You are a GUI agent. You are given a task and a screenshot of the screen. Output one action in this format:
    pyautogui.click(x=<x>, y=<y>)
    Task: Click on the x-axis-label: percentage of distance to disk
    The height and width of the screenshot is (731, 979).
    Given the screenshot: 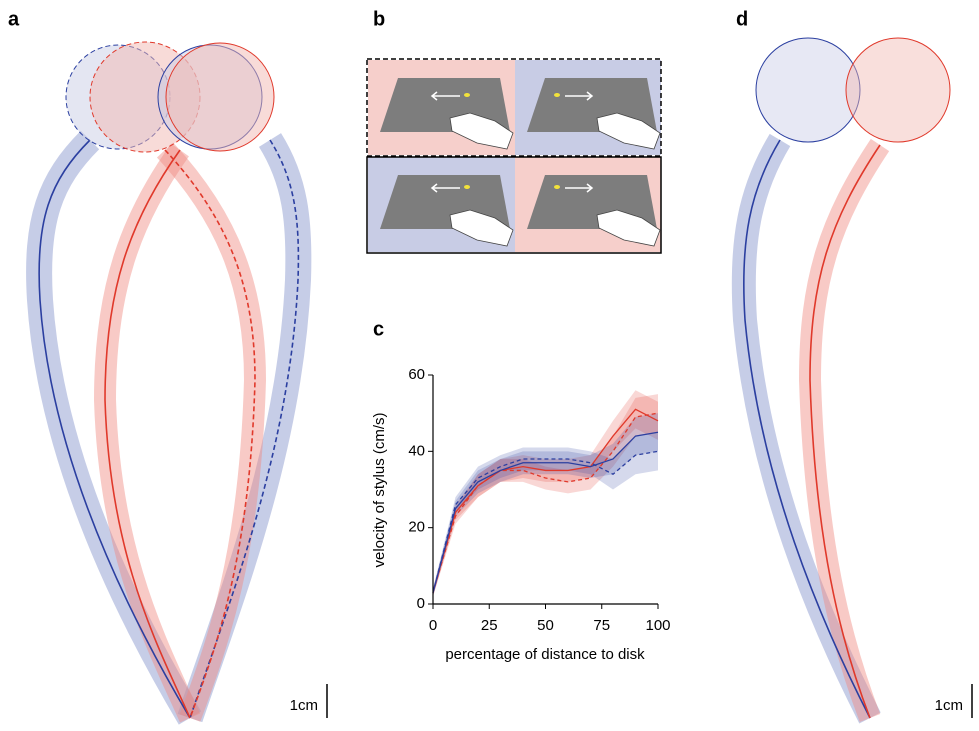 What is the action you would take?
    pyautogui.click(x=545, y=654)
    